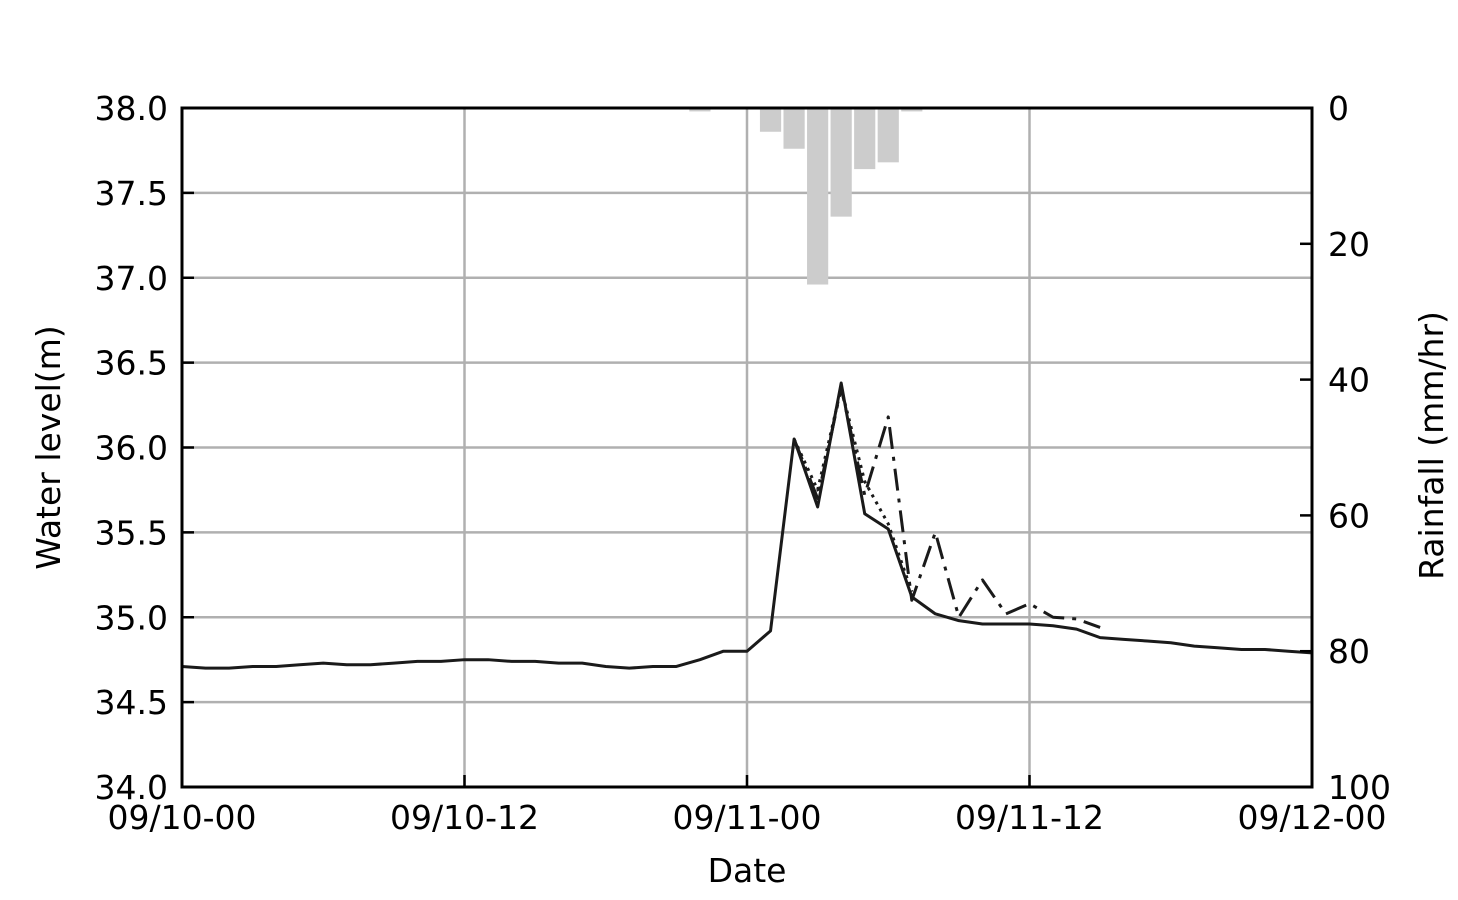 The height and width of the screenshot is (900, 1458). What do you see at coordinates (1359, 787) in the screenshot?
I see `y2-tick-label: 100` at bounding box center [1359, 787].